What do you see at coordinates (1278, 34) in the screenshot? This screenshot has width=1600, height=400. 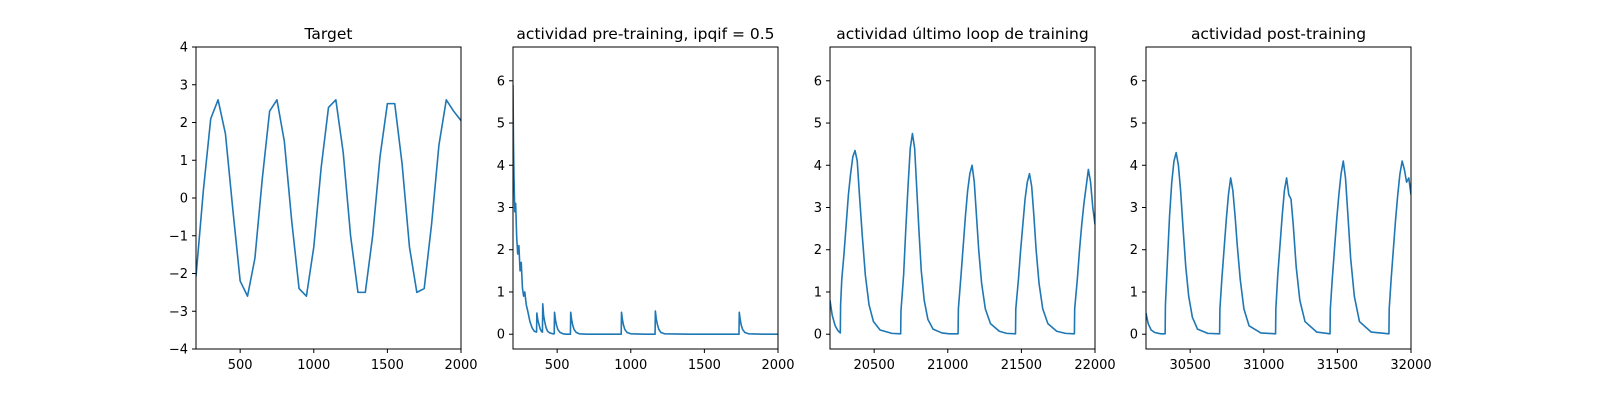 I see `chart-title: actividad post-training` at bounding box center [1278, 34].